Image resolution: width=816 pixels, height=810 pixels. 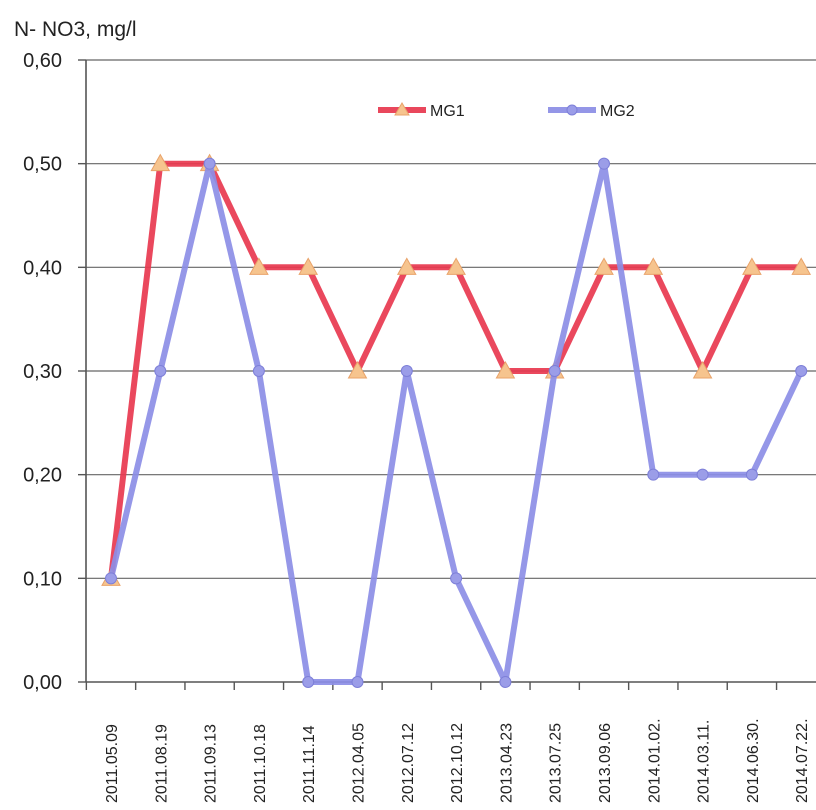 I want to click on x-tick-label: 2013.07.25, so click(x=556, y=763).